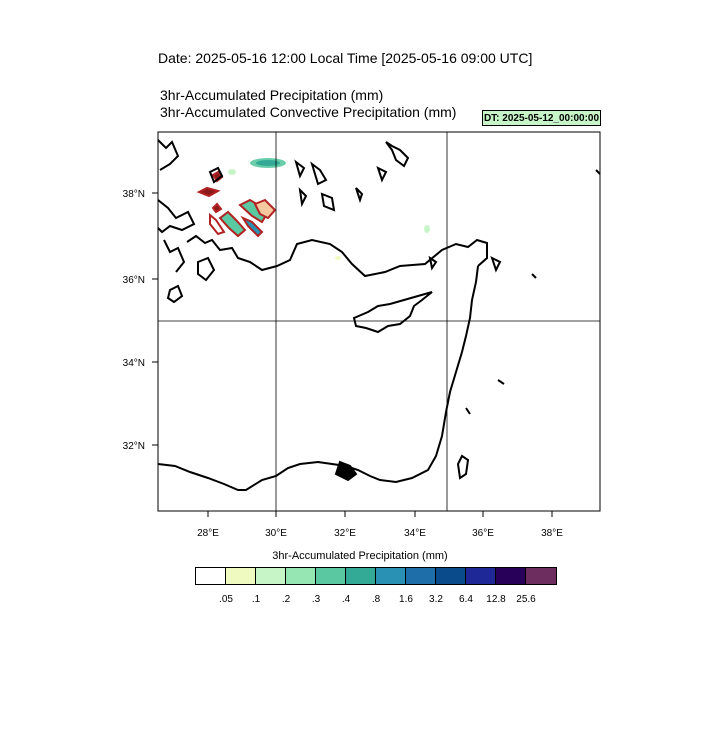 The width and height of the screenshot is (720, 756). I want to click on color-legend-bar, so click(376, 576).